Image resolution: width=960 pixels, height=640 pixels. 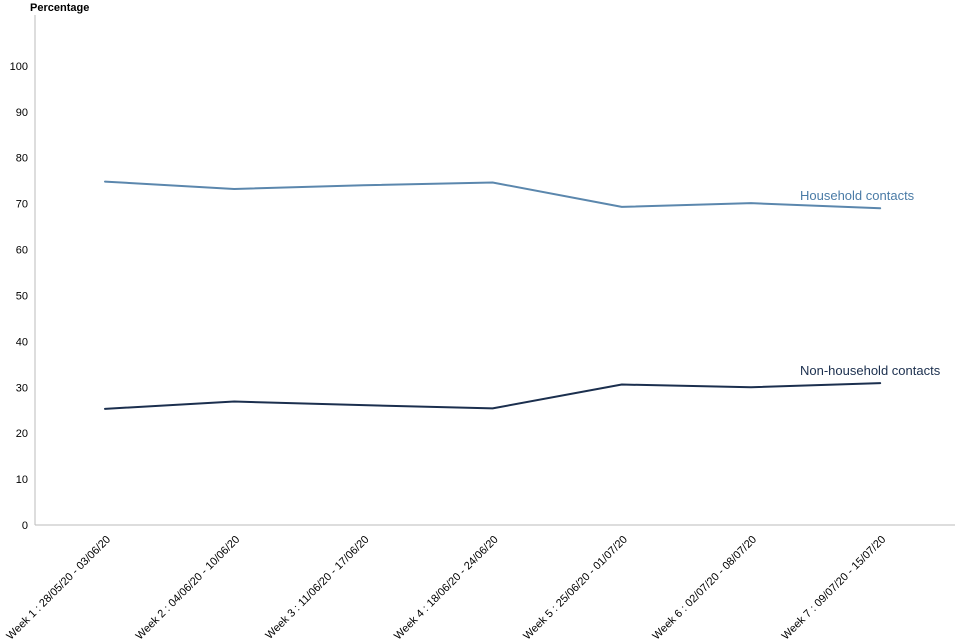 What do you see at coordinates (22, 159) in the screenshot?
I see `y-tick-label: 80` at bounding box center [22, 159].